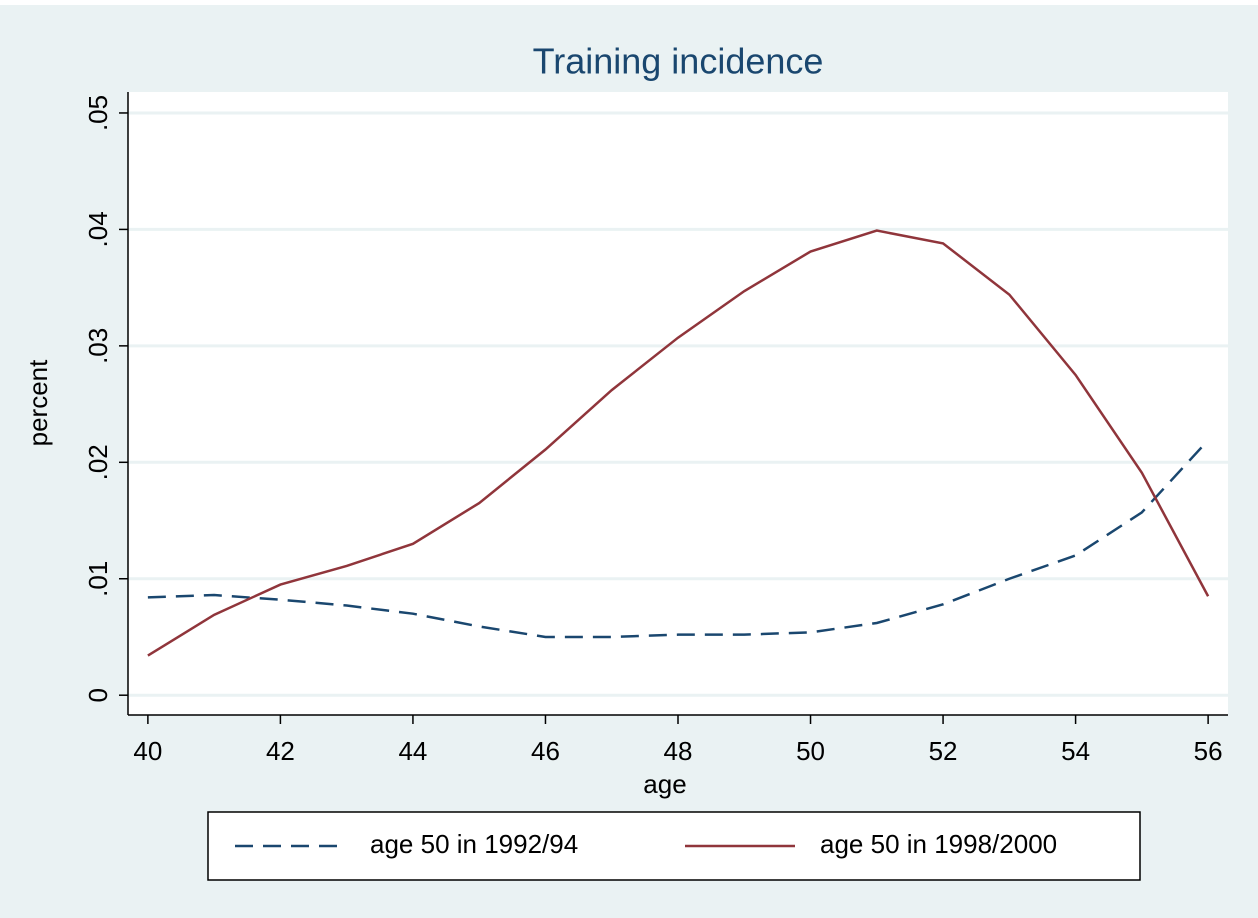  I want to click on x-tick-label: 56, so click(1208, 751).